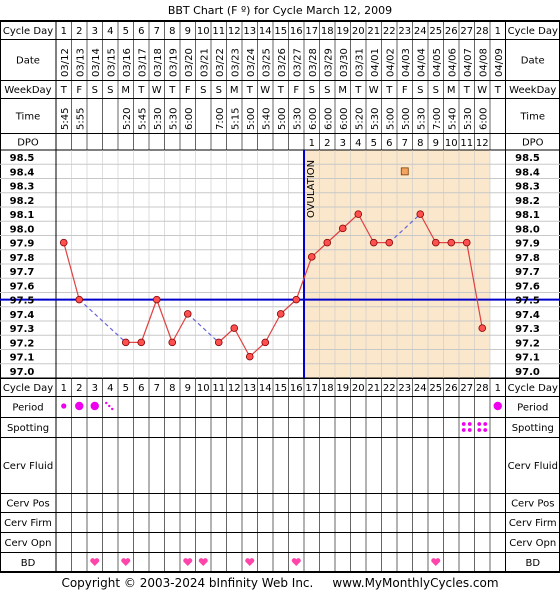 This screenshot has height=592, width=560. Describe the element at coordinates (527, 187) in the screenshot. I see `y-tick-label-right: 98.3` at that location.